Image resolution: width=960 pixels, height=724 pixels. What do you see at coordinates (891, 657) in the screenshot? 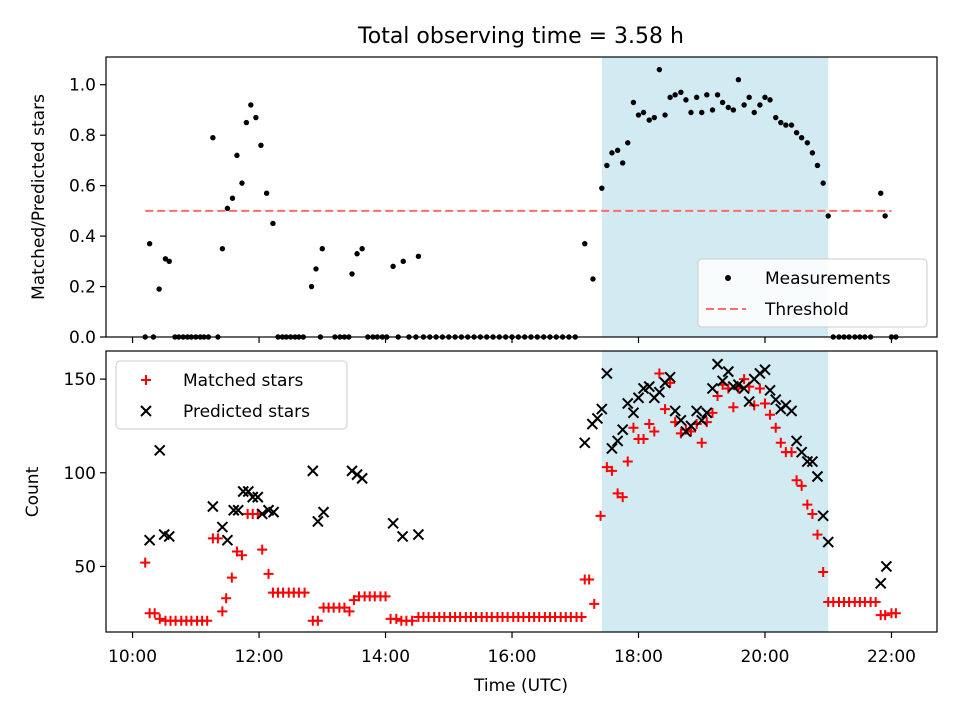
I see `x-tick-label: 22:00` at bounding box center [891, 657].